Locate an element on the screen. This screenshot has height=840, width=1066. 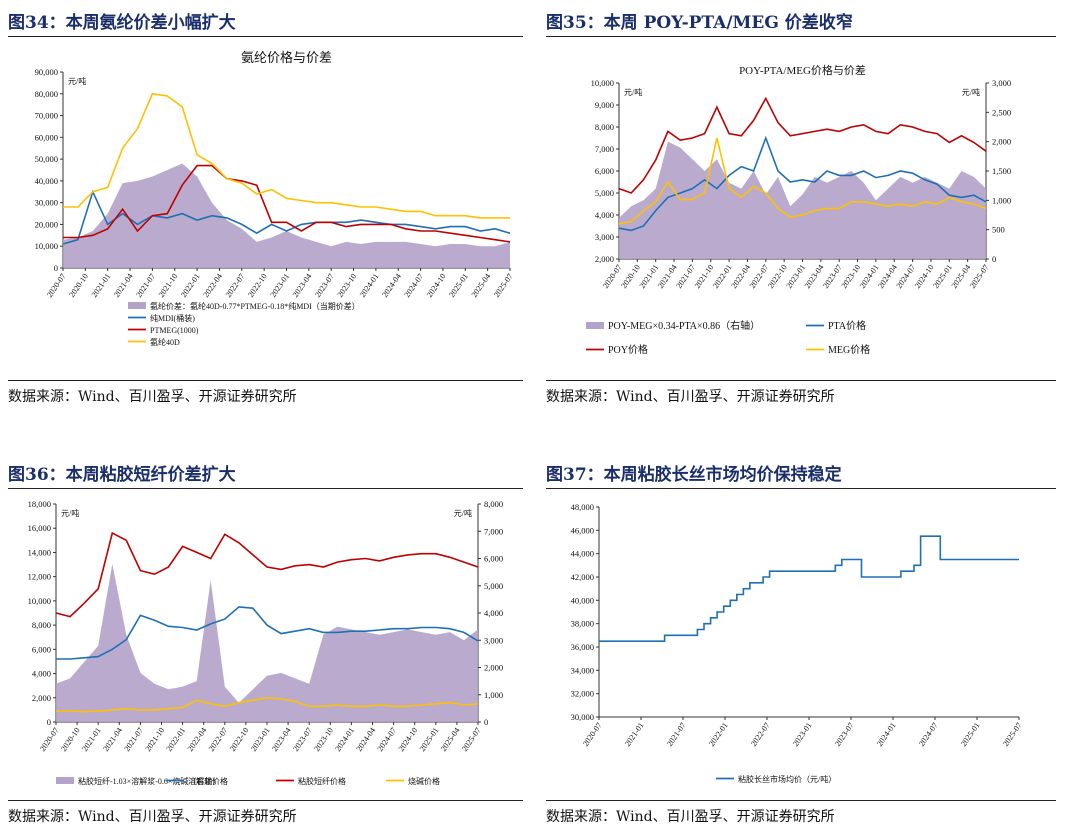
legend-label: 溶解浆价格 is located at coordinates (208, 781).